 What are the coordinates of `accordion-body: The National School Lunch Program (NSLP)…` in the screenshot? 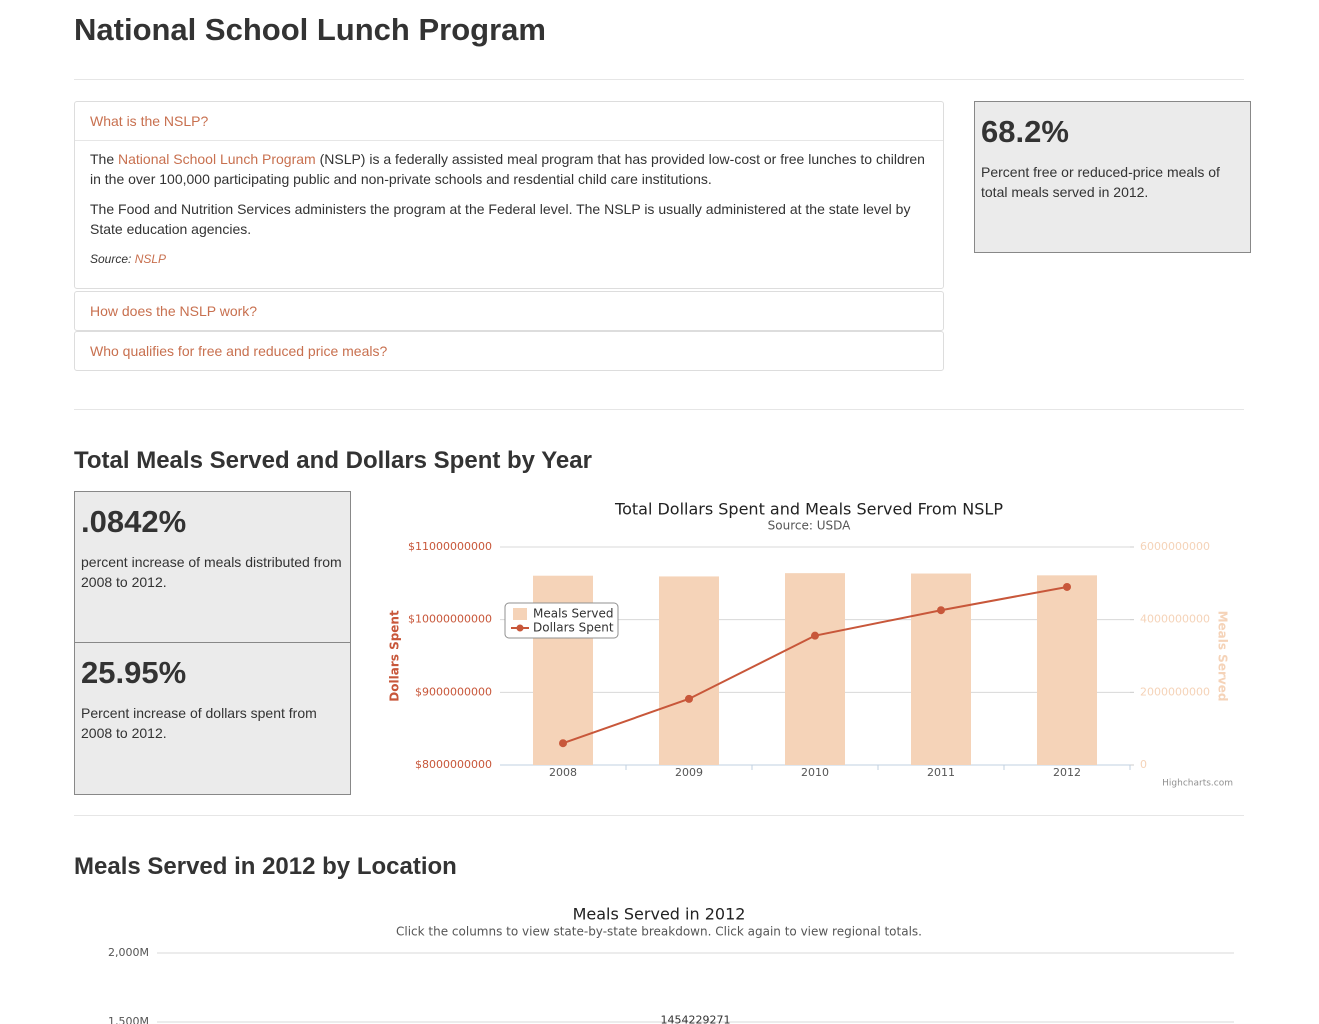 It's located at (509, 210).